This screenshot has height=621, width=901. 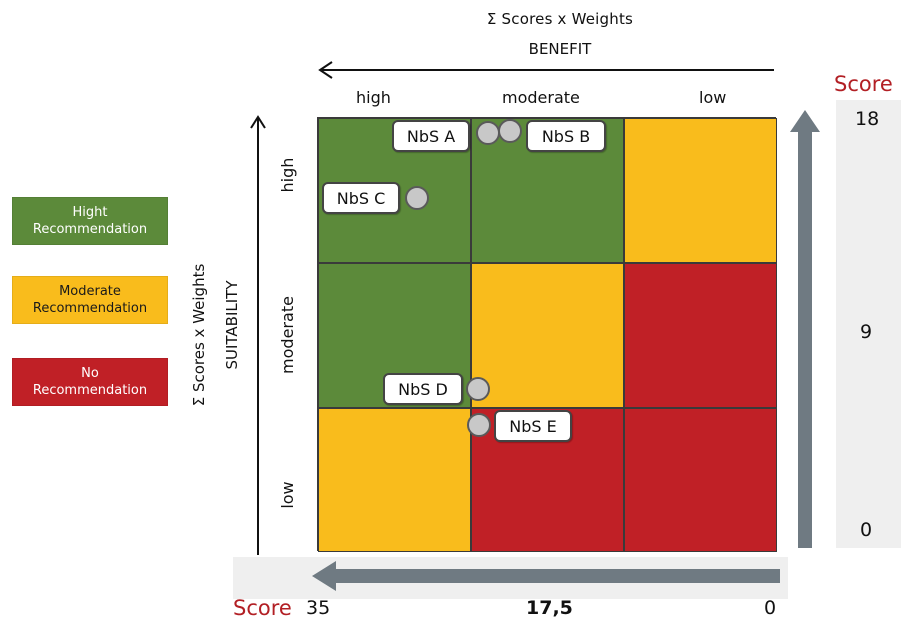 What do you see at coordinates (546, 576) in the screenshot?
I see `score-left-arrow-icon` at bounding box center [546, 576].